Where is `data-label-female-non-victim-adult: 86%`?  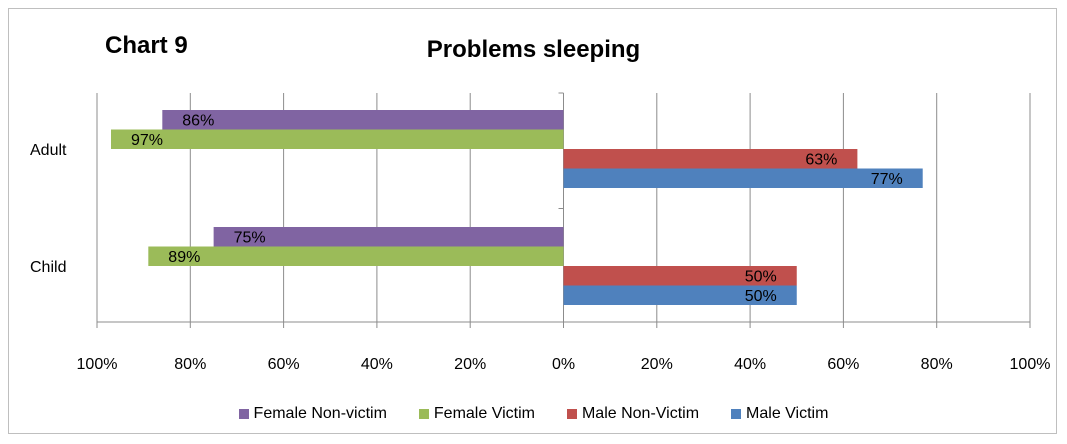 data-label-female-non-victim-adult: 86% is located at coordinates (198, 121).